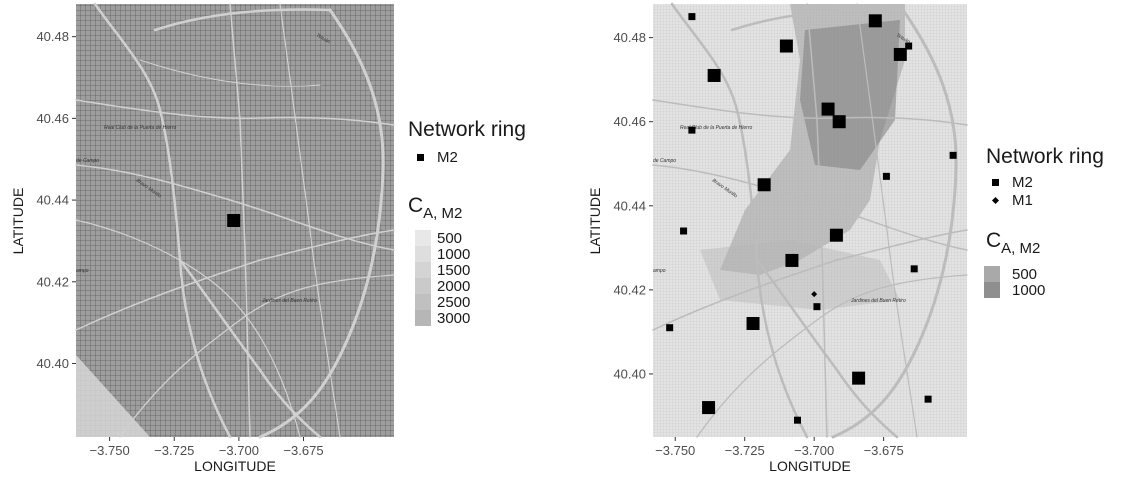 The image size is (1135, 478). I want to click on y-axis-title-right: LATITUDE, so click(595, 221).